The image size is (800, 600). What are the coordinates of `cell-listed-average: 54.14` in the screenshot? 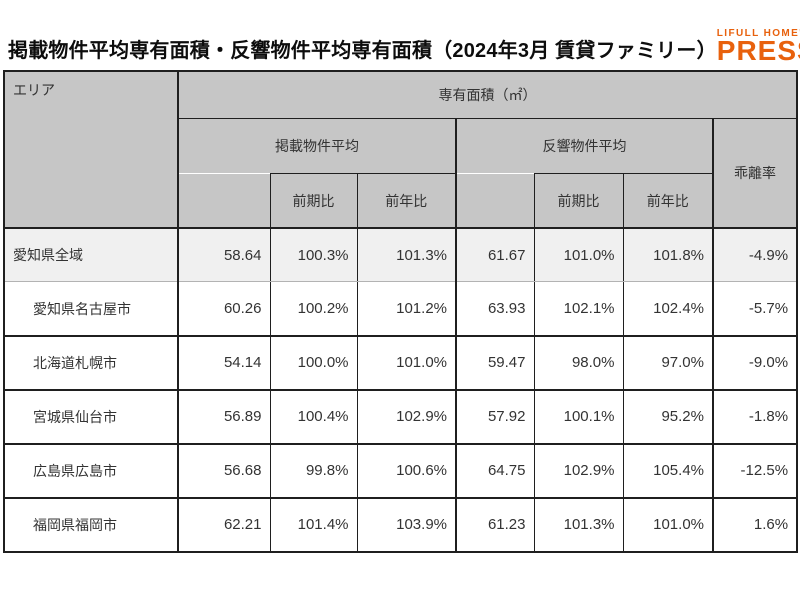 It's located at (224, 362).